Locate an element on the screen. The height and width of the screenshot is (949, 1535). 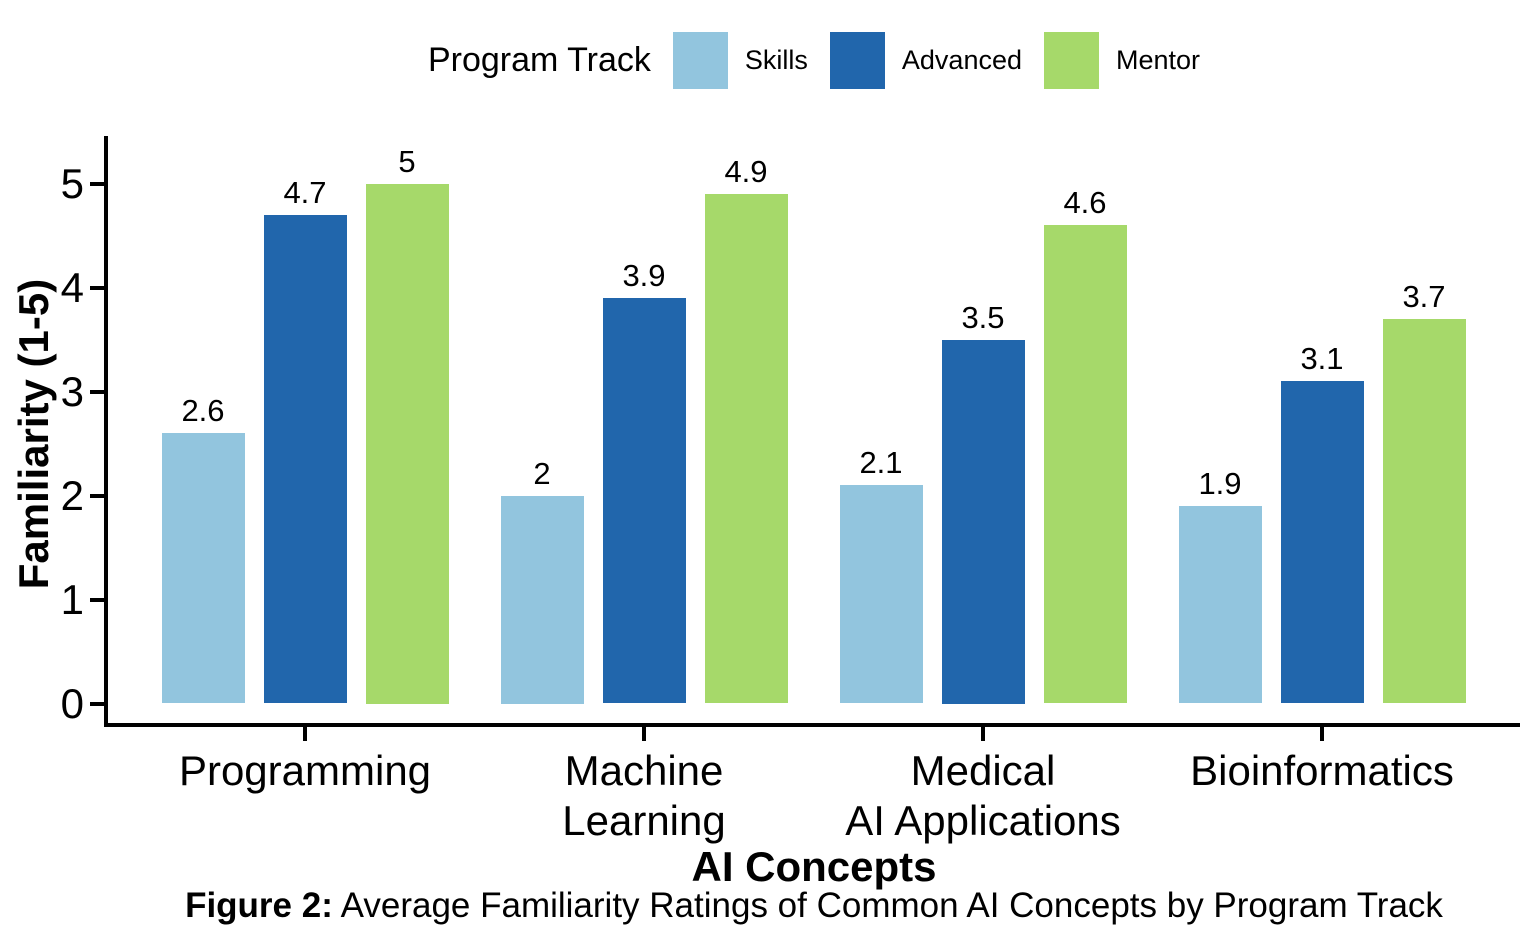
x-axis-title: AI Concepts is located at coordinates (814, 866).